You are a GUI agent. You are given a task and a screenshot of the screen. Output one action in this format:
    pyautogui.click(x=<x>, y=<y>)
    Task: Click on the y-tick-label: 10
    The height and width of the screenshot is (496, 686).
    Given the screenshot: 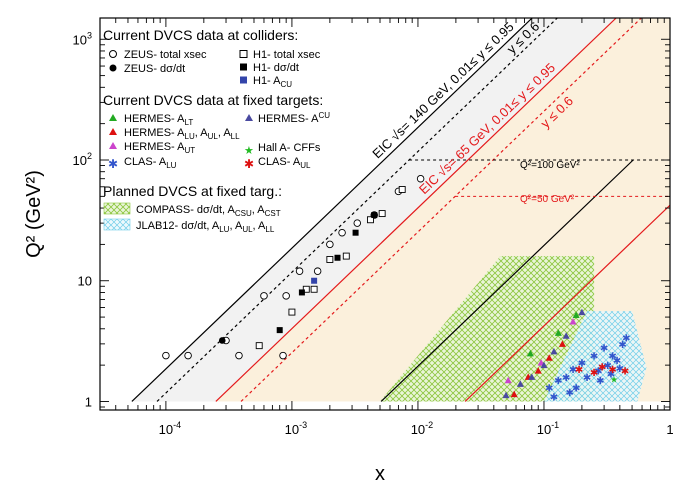 What is the action you would take?
    pyautogui.click(x=85, y=281)
    